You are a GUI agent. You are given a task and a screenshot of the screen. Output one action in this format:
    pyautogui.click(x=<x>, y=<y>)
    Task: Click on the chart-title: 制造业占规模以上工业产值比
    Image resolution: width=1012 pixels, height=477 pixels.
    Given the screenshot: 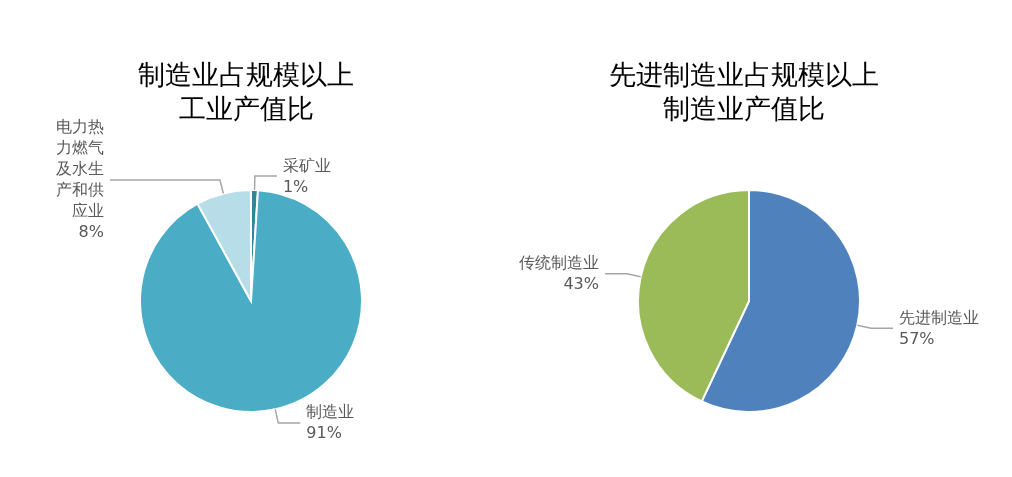 What is the action you would take?
    pyautogui.click(x=246, y=92)
    